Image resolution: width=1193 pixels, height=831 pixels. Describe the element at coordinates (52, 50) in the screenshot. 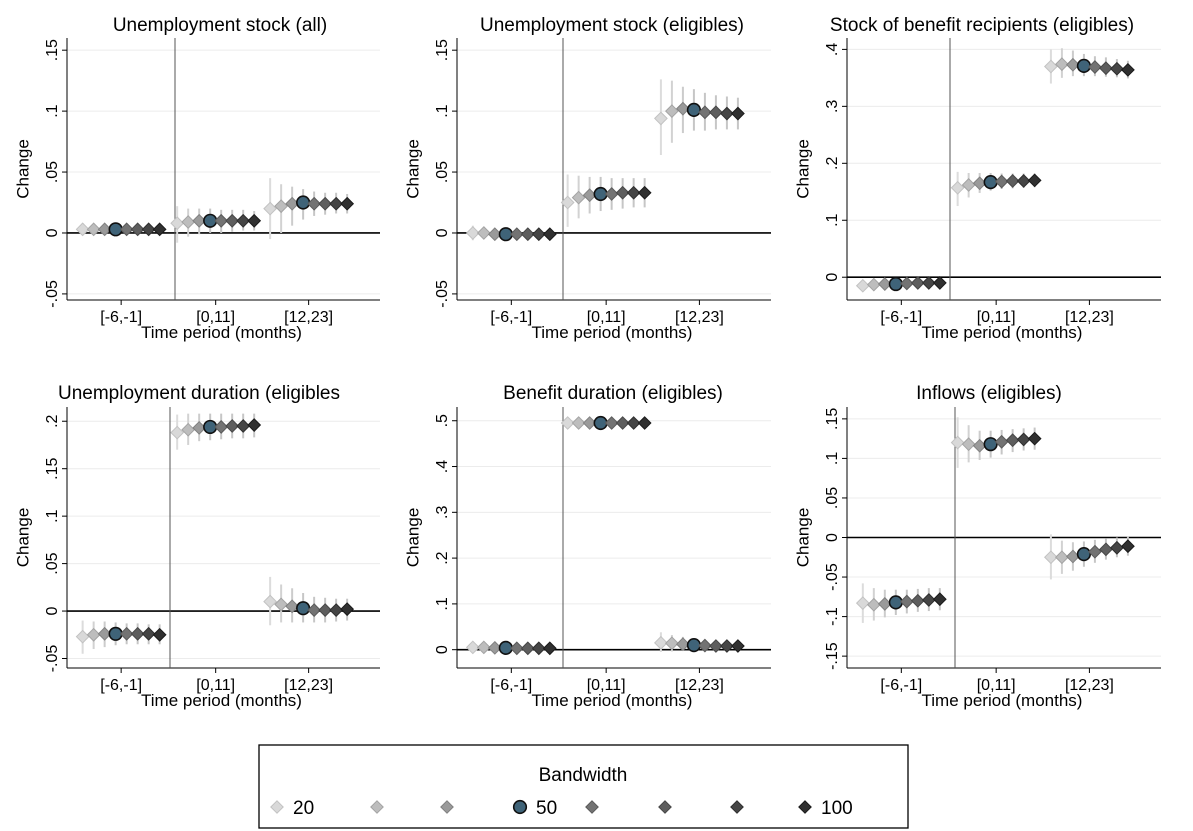

I see `y-tick-label: .15` at that location.